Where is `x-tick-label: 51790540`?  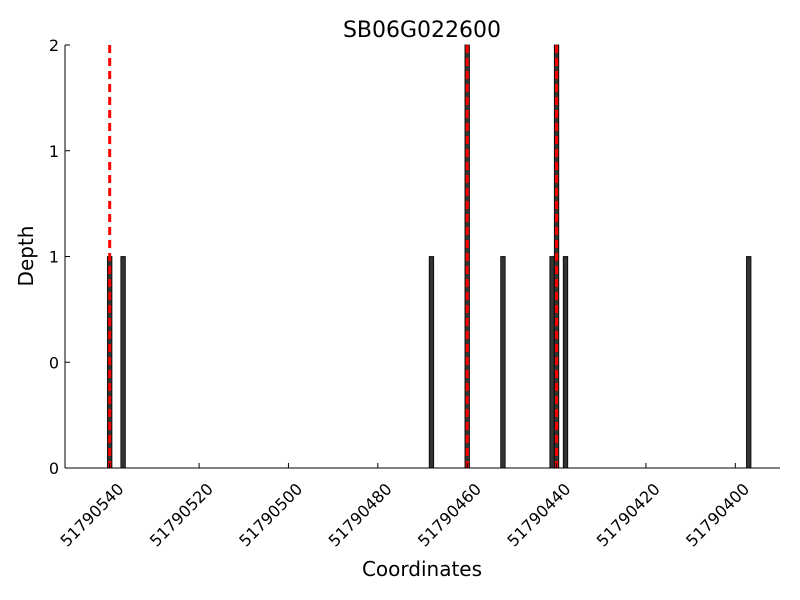 x-tick-label: 51790540 is located at coordinates (91, 514).